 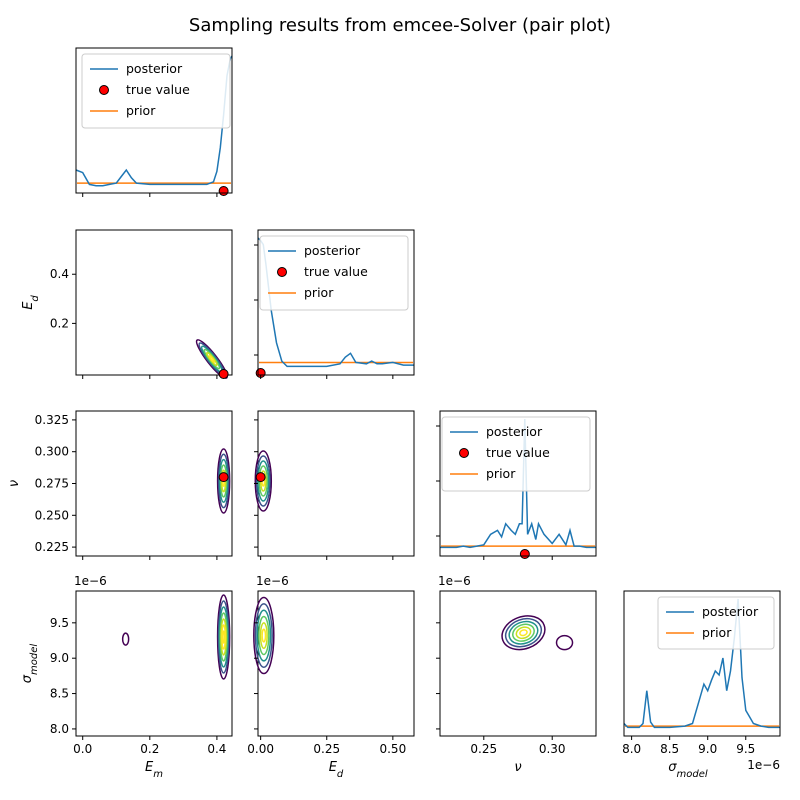 I want to click on nu-row-ytick-label: 0.325, so click(x=52, y=420).